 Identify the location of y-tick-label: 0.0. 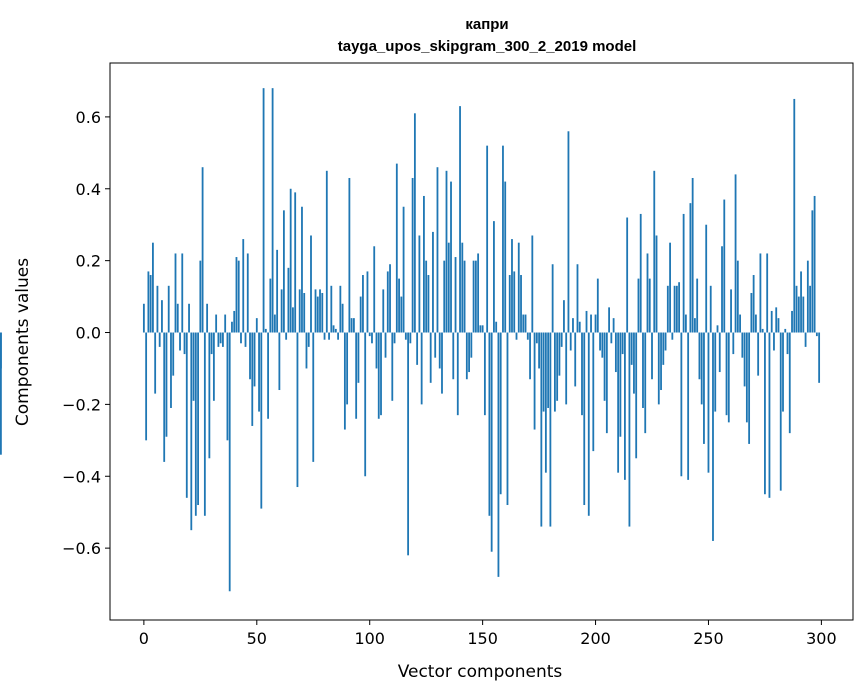
(88, 333).